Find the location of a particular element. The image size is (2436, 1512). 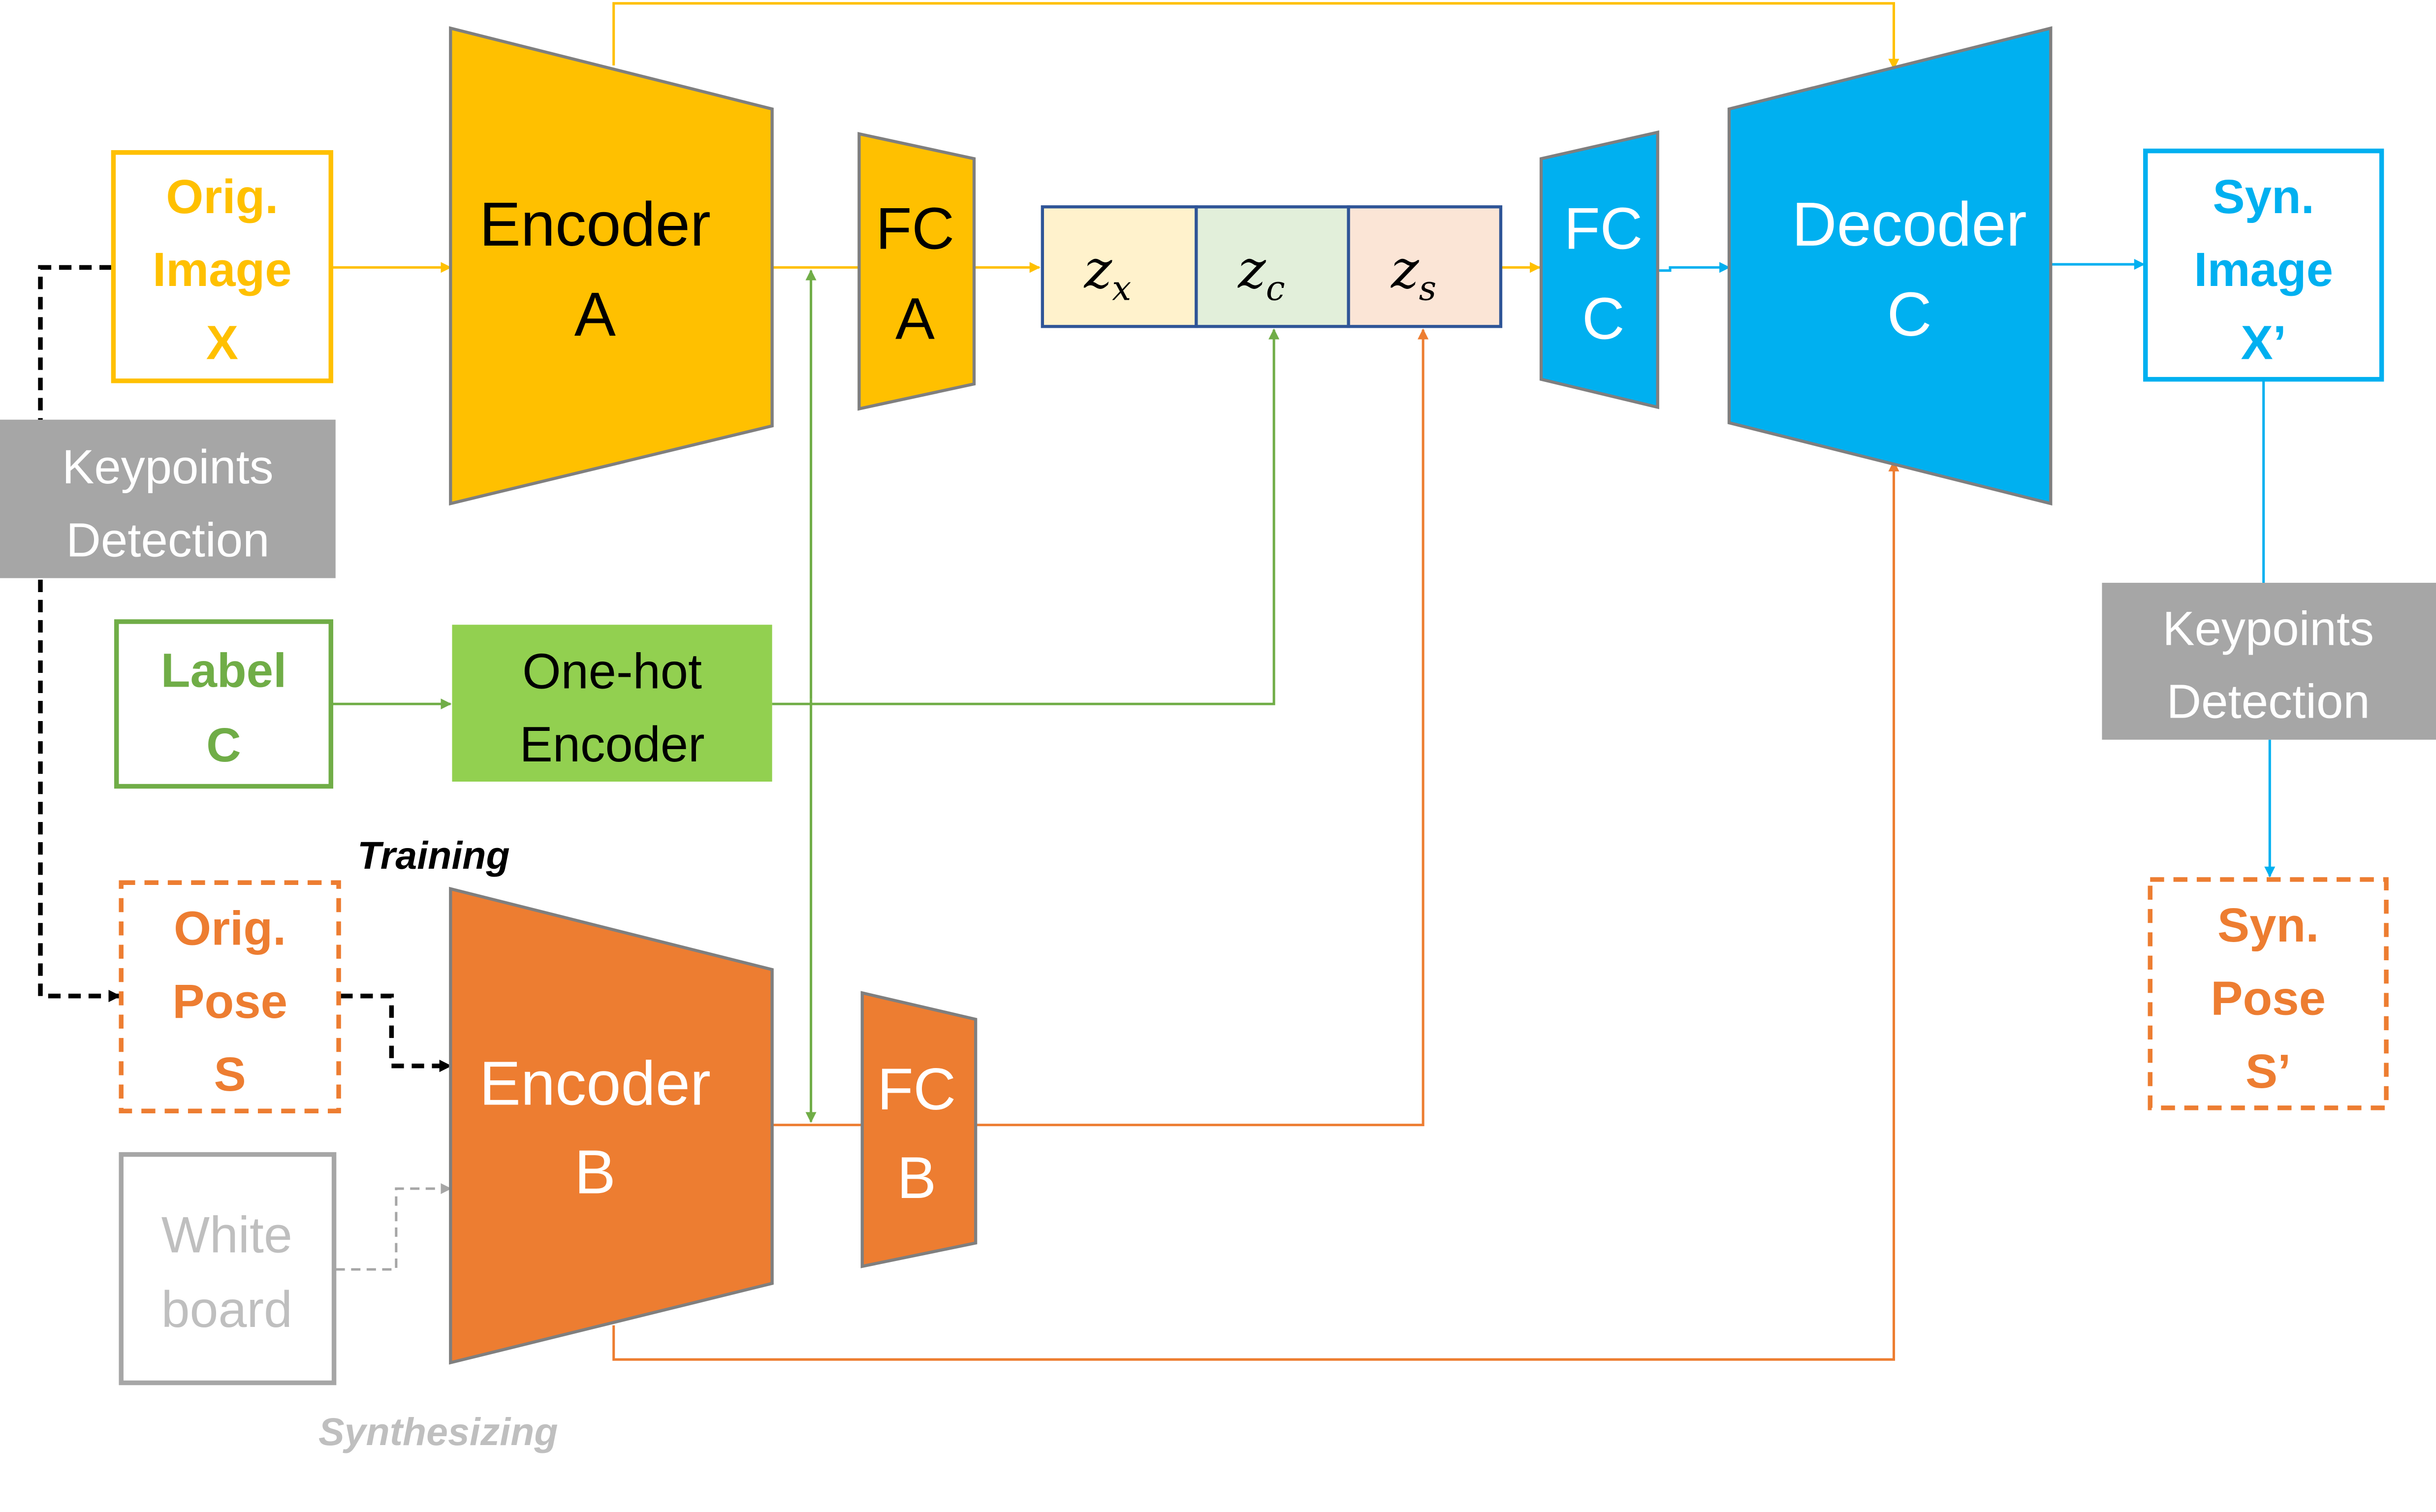

dashed-image-to-pose is located at coordinates (79, 634).